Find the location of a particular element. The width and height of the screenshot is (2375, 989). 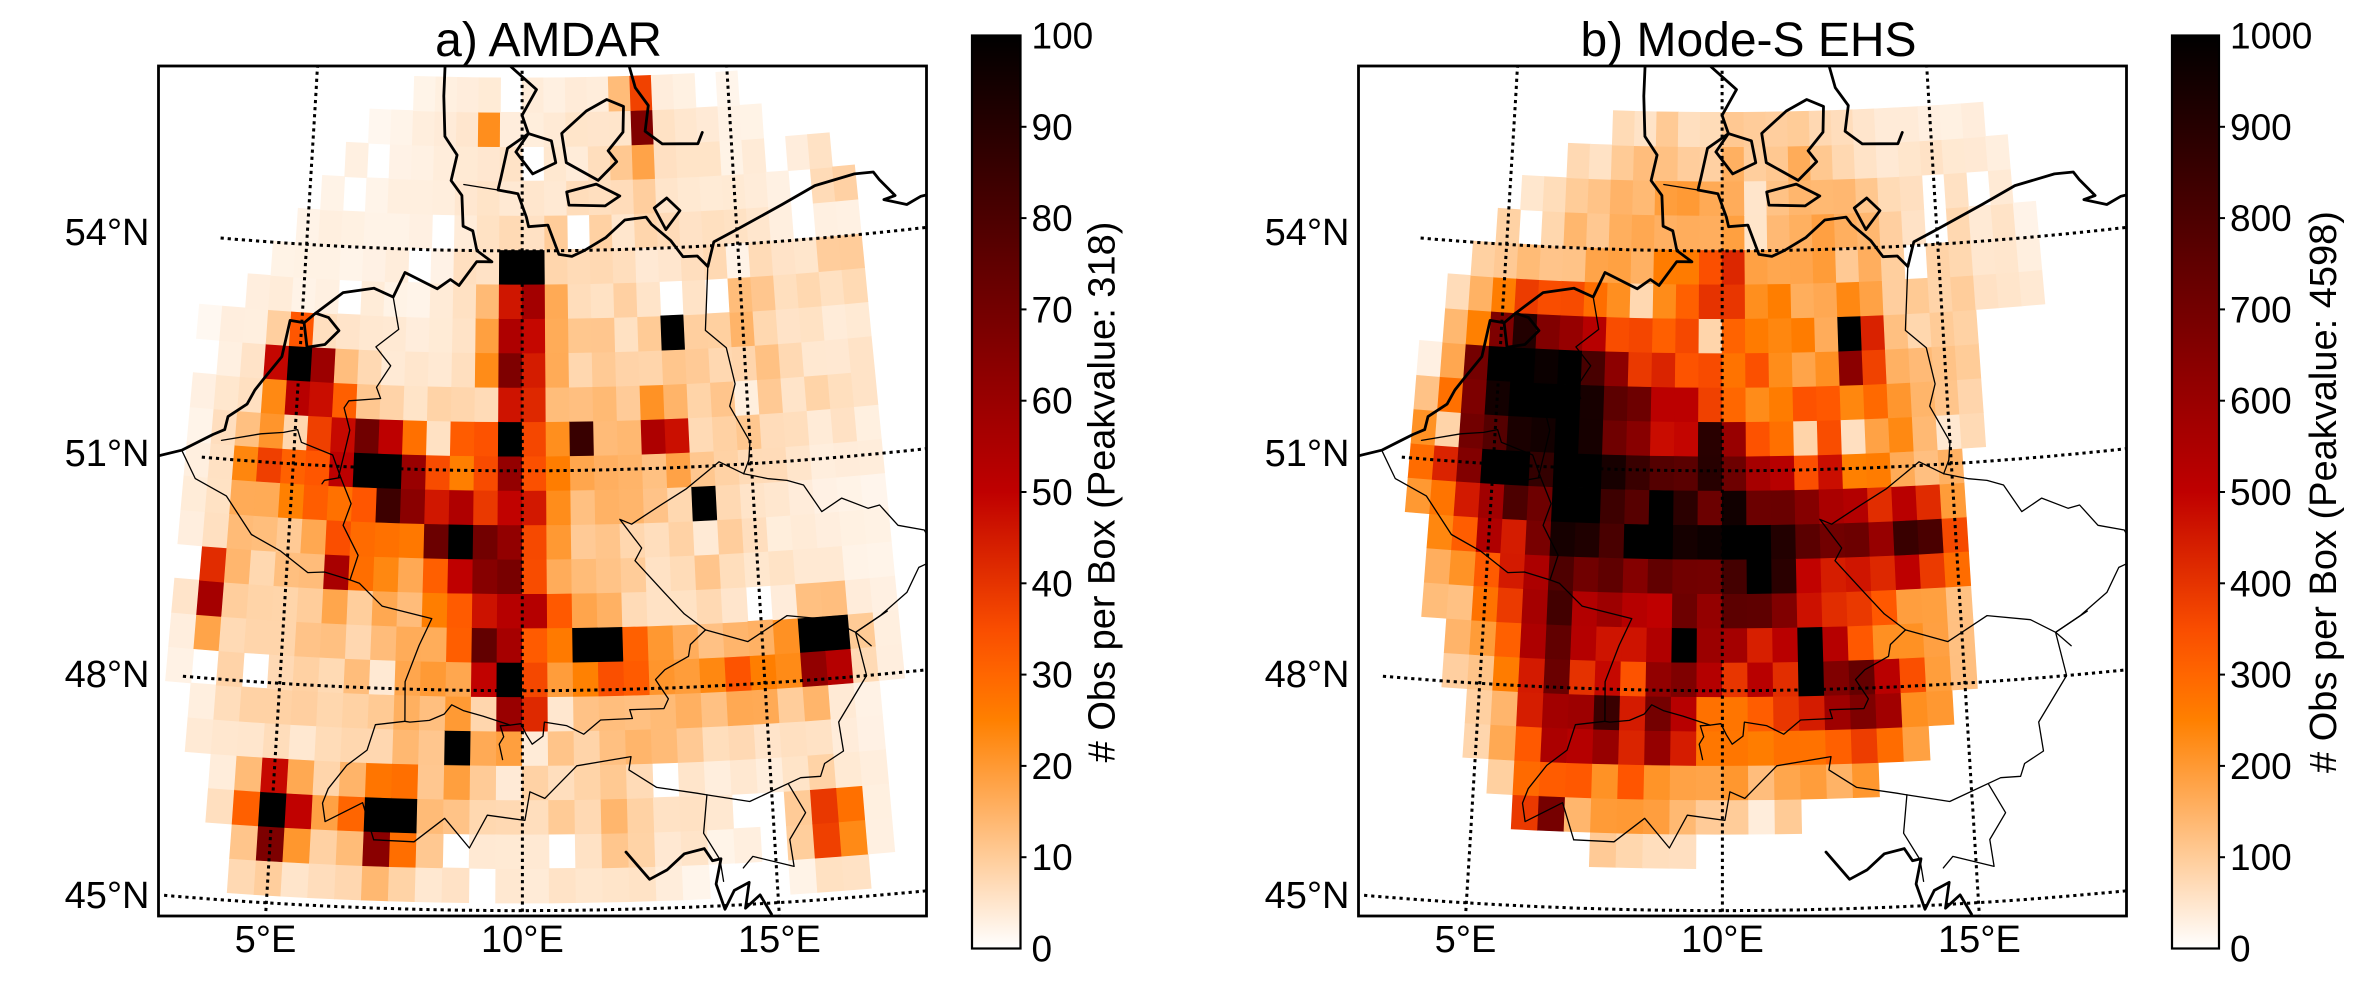

svg-text: 20 is located at coordinates (1052, 766).